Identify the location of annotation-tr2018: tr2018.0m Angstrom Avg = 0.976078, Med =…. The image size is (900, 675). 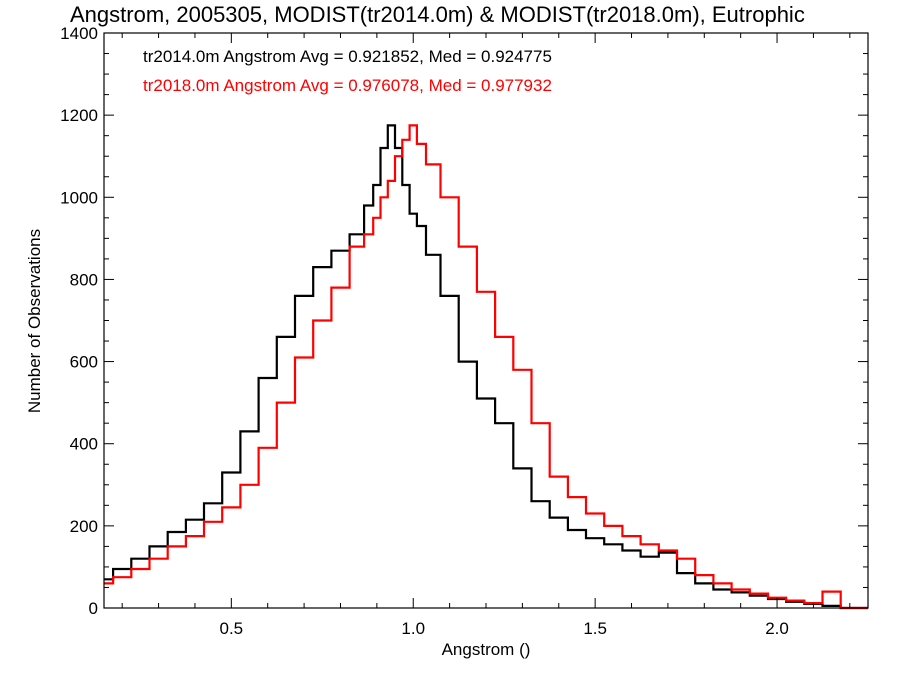
(347, 85).